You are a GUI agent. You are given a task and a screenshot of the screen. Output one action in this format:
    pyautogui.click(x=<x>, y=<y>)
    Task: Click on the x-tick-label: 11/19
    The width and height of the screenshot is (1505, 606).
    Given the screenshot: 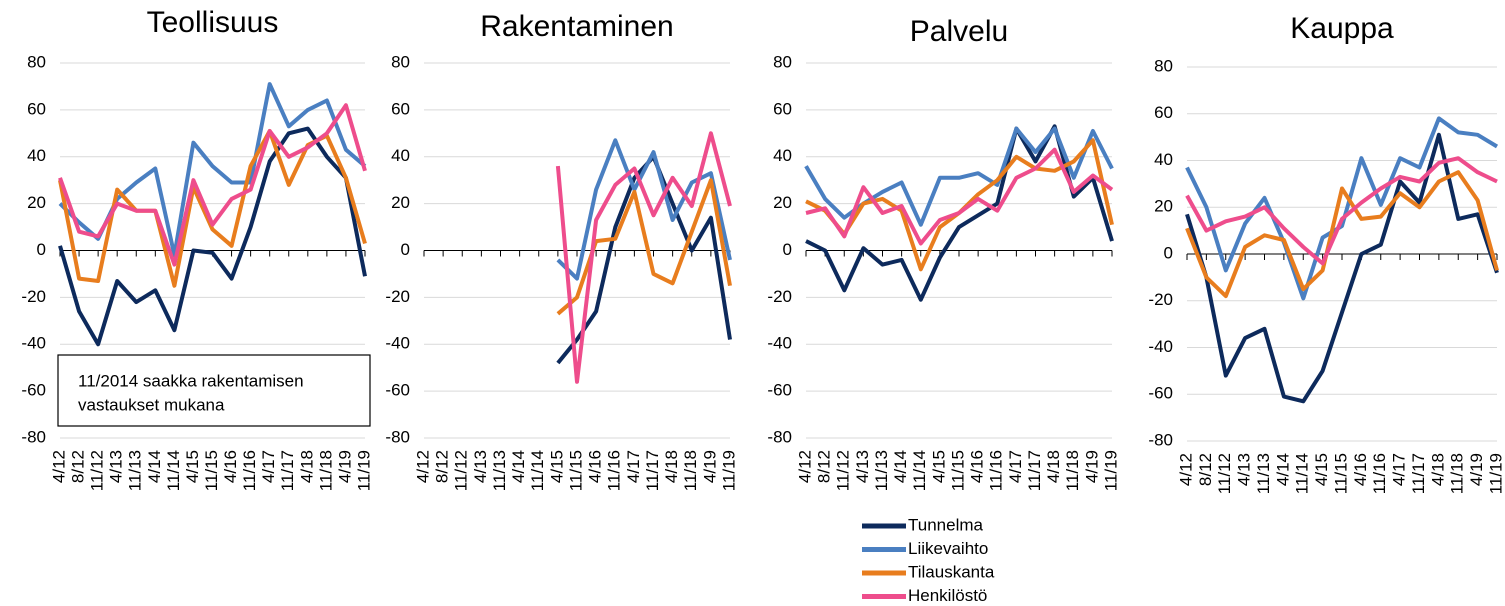 What is the action you would take?
    pyautogui.click(x=728, y=470)
    